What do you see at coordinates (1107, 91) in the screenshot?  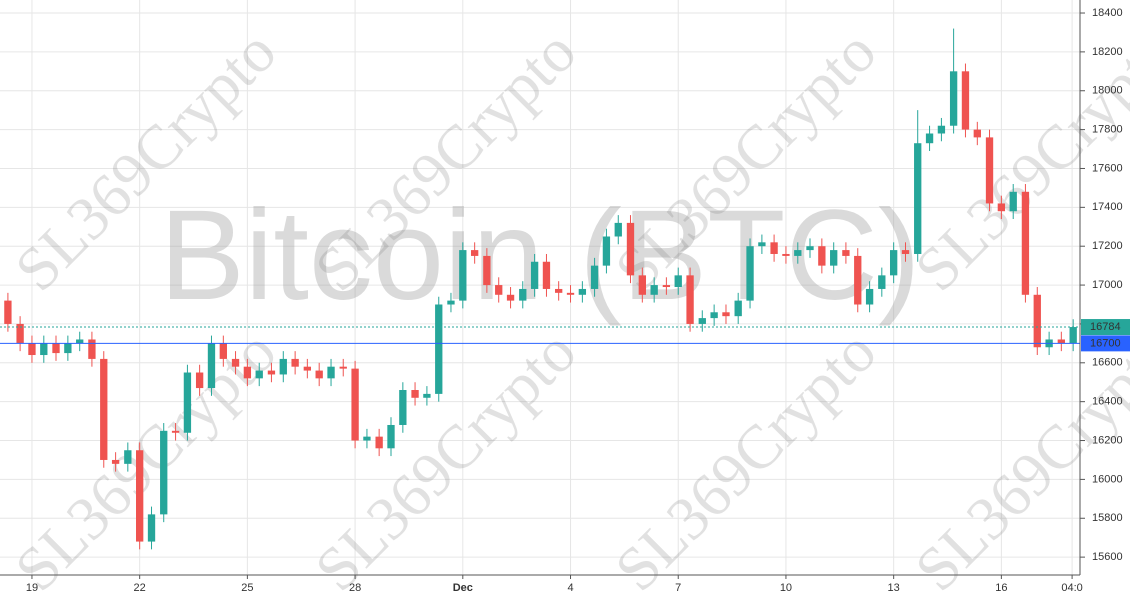 I see `y-tick-label: 18000` at bounding box center [1107, 91].